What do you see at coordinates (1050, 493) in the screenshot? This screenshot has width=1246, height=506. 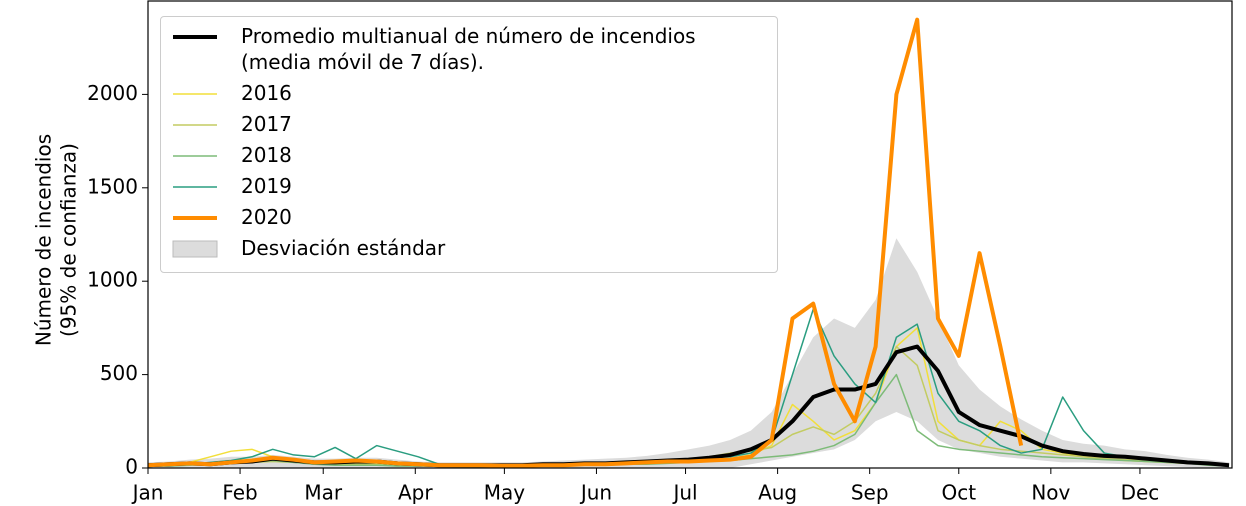 I see `x-tick-label: Nov` at bounding box center [1050, 493].